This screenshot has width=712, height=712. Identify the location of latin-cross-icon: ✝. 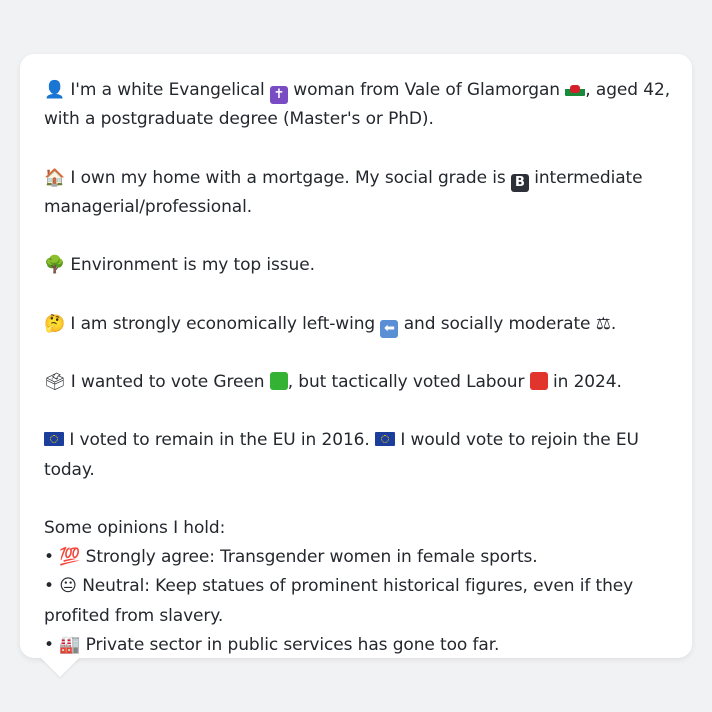
(278, 95).